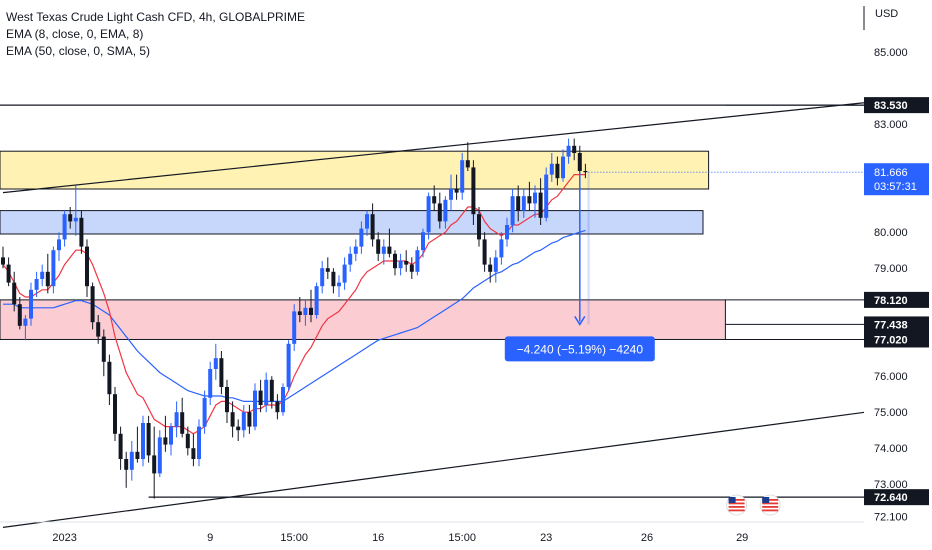 This screenshot has height=550, width=932. What do you see at coordinates (546, 538) in the screenshot?
I see `time-tick-label: 23` at bounding box center [546, 538].